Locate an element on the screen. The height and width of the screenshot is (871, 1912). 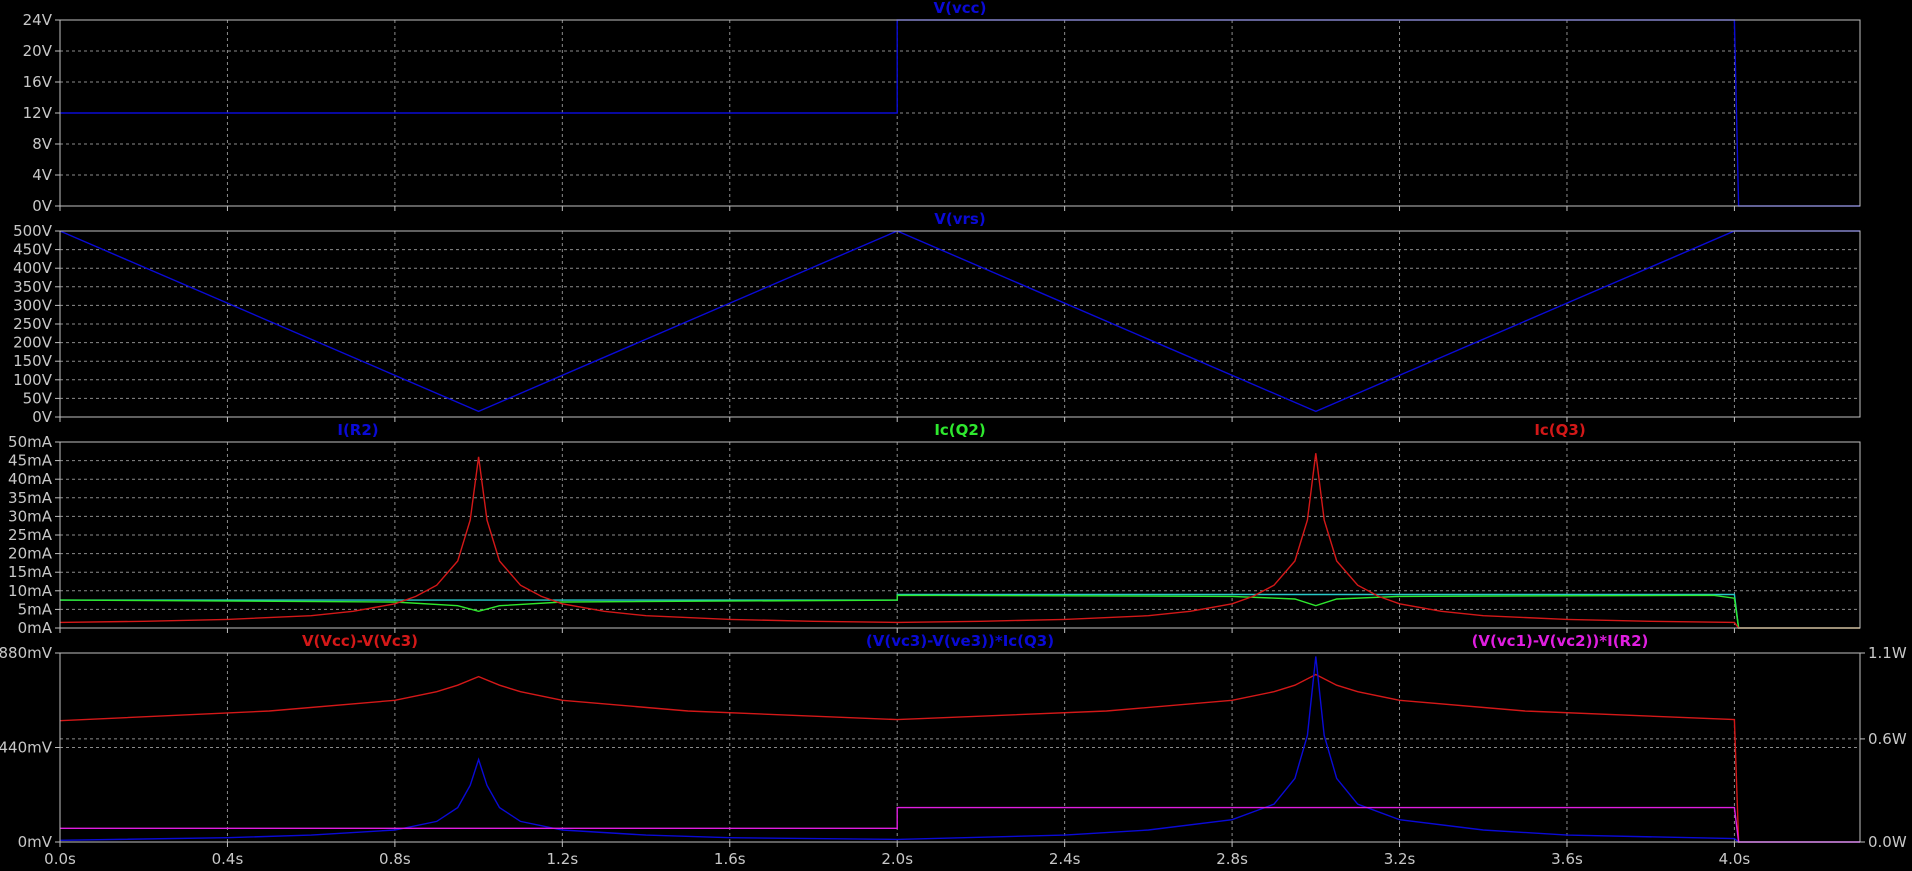
y-tick-label: 450V is located at coordinates (33, 250).